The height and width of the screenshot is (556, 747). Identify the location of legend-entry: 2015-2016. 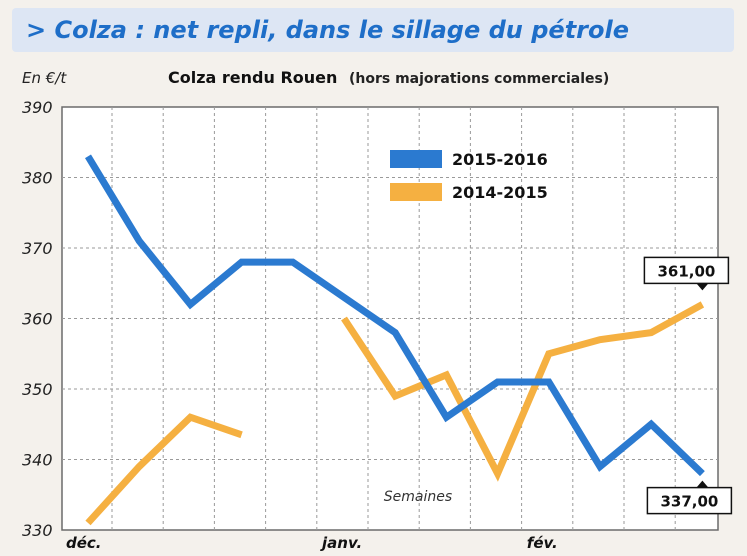
(500, 159).